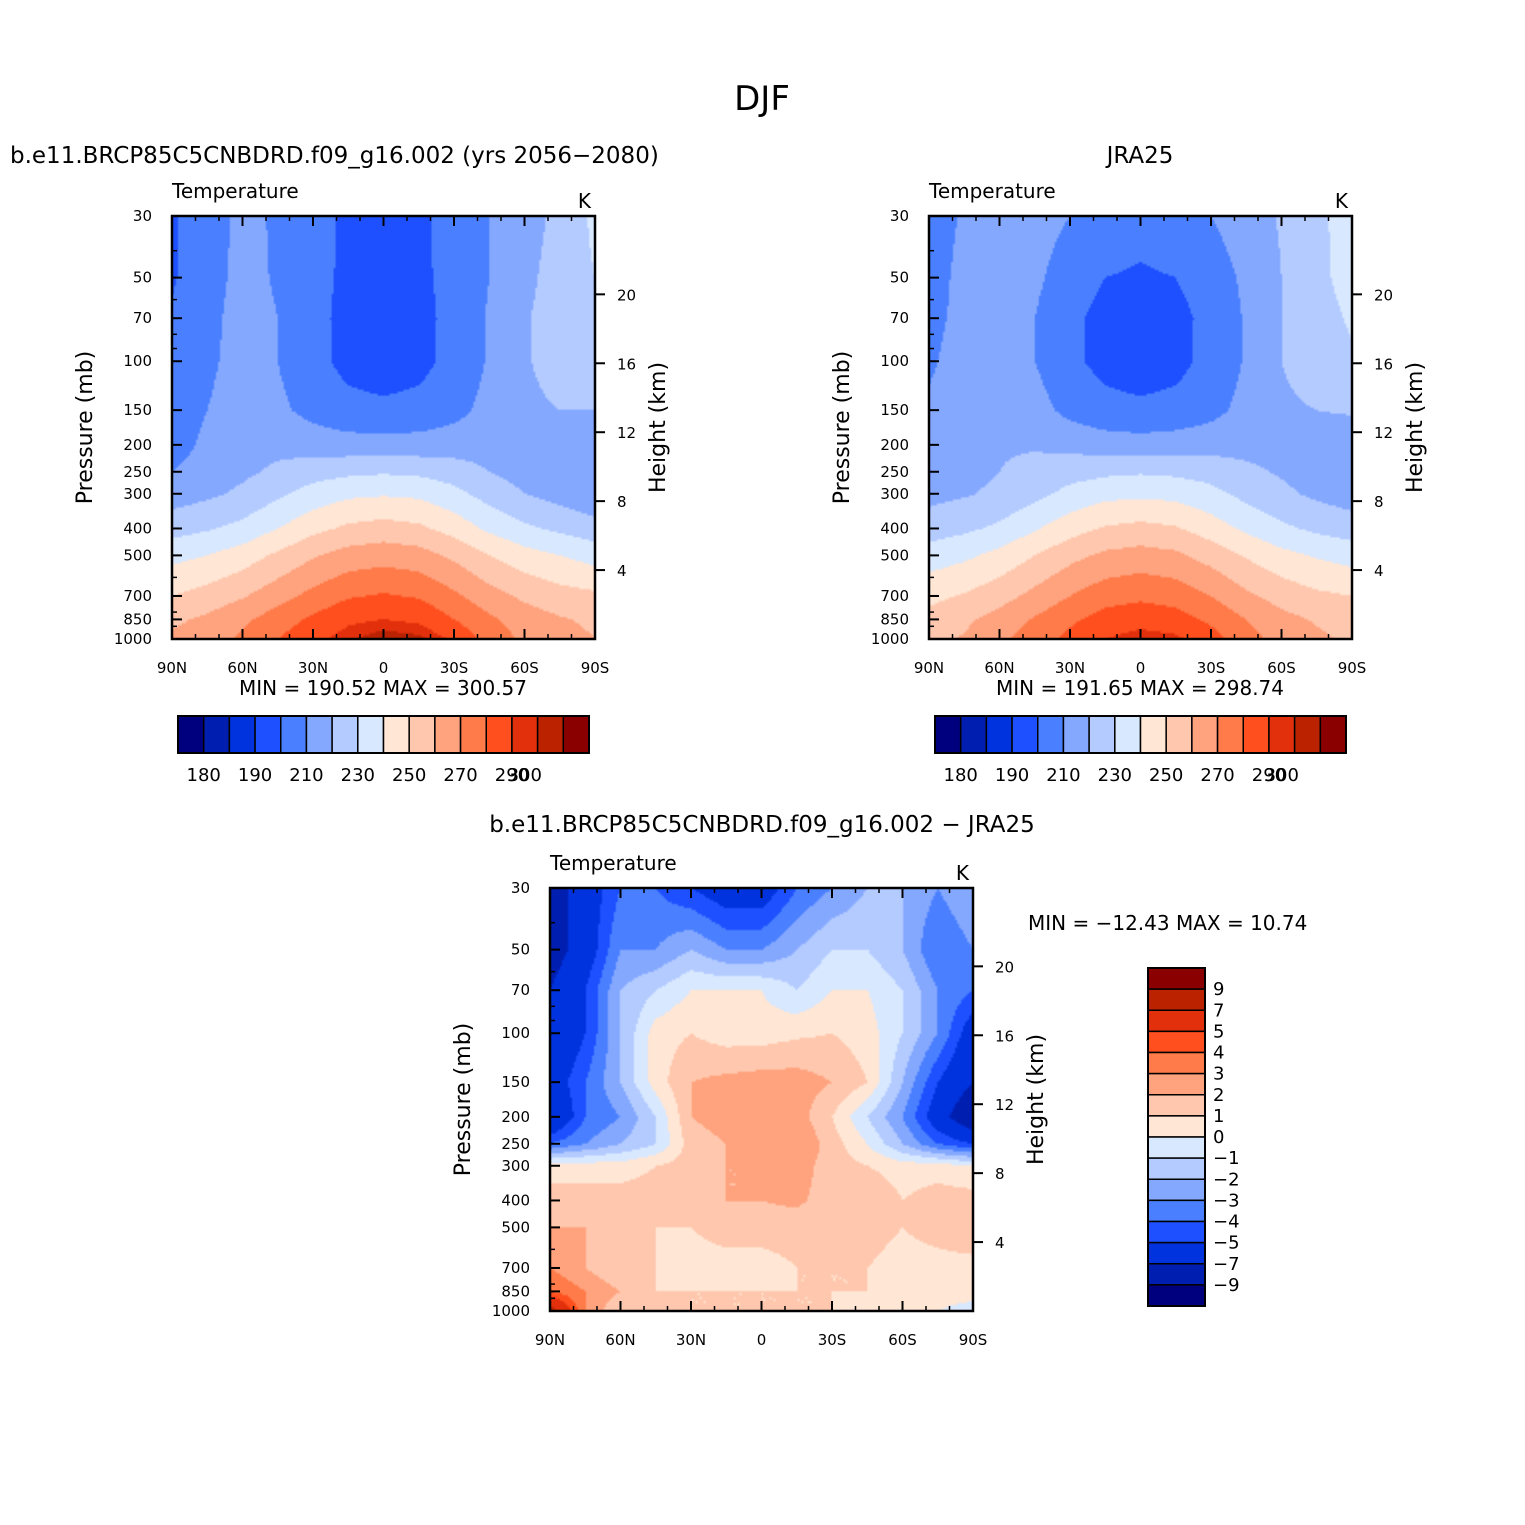 This screenshot has width=1525, height=1525. I want to click on colorbar-label: 210, so click(1063, 775).